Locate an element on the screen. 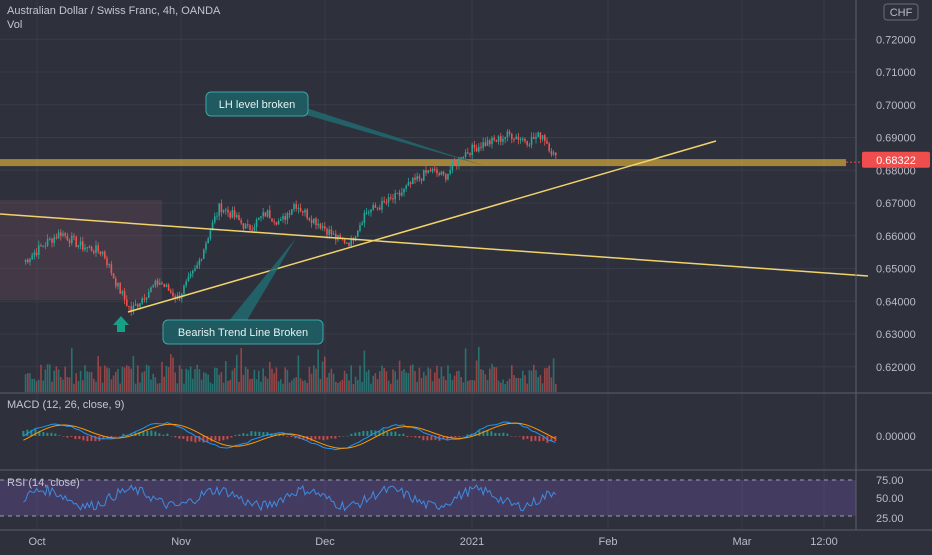 This screenshot has width=932, height=555. price-tick-0: 0.72000 is located at coordinates (896, 40).